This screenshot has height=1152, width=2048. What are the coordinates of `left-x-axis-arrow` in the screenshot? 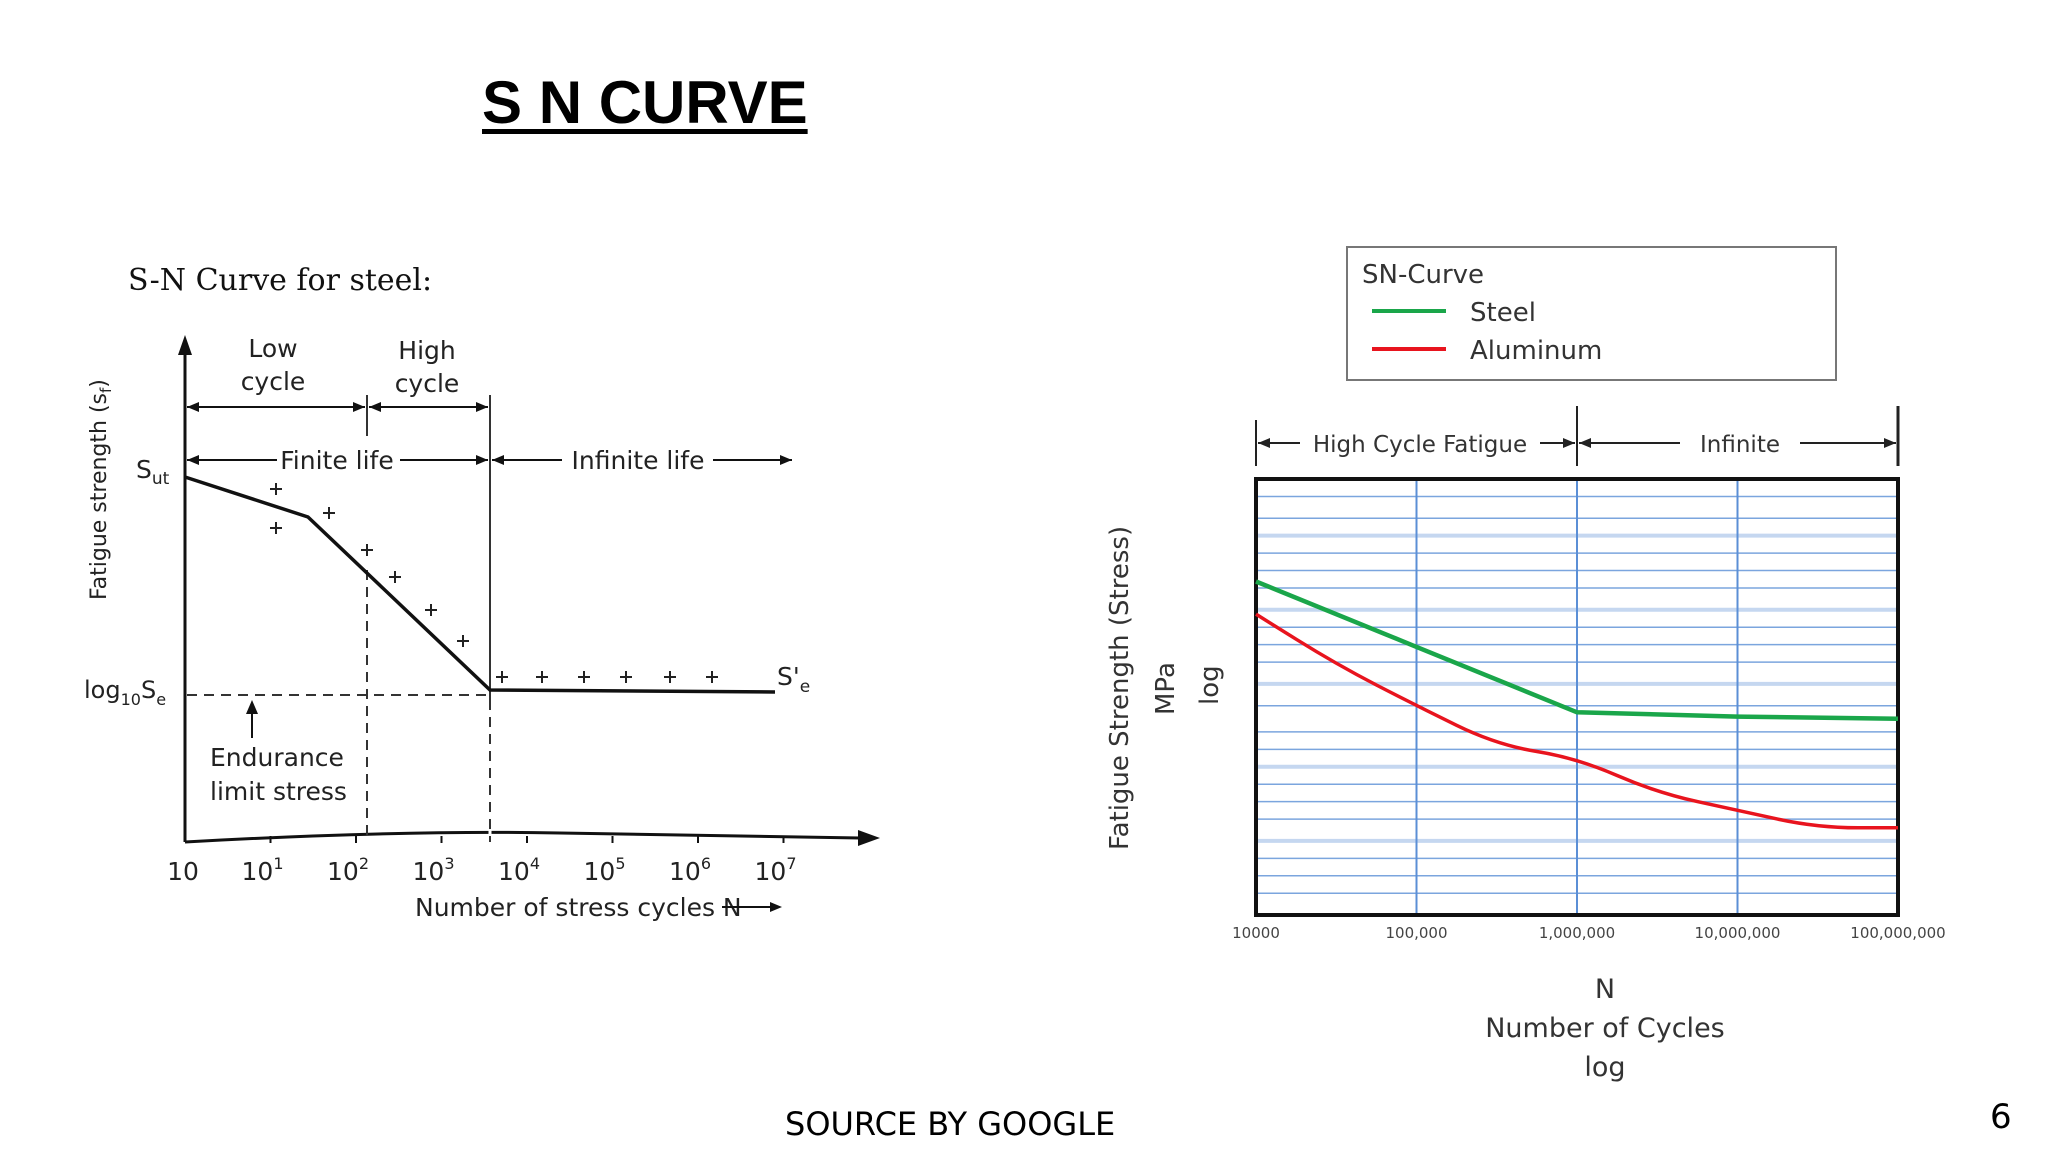 It's located at (869, 838).